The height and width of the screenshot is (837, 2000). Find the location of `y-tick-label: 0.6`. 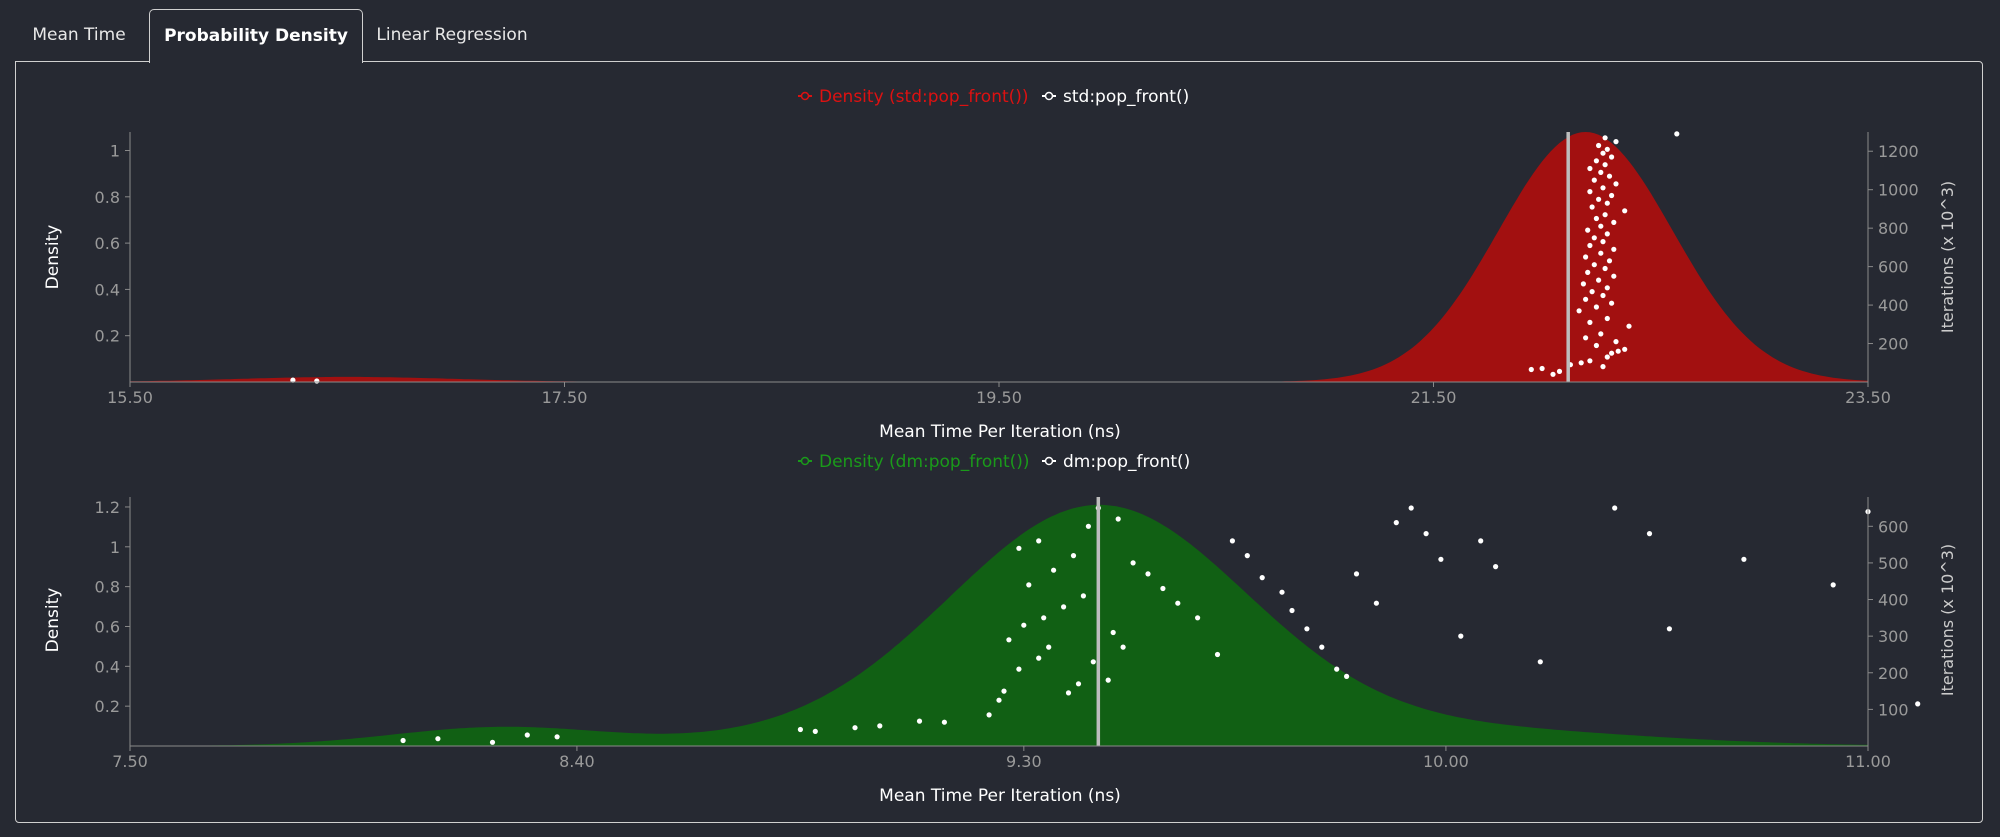

y-tick-label: 0.6 is located at coordinates (107, 243).